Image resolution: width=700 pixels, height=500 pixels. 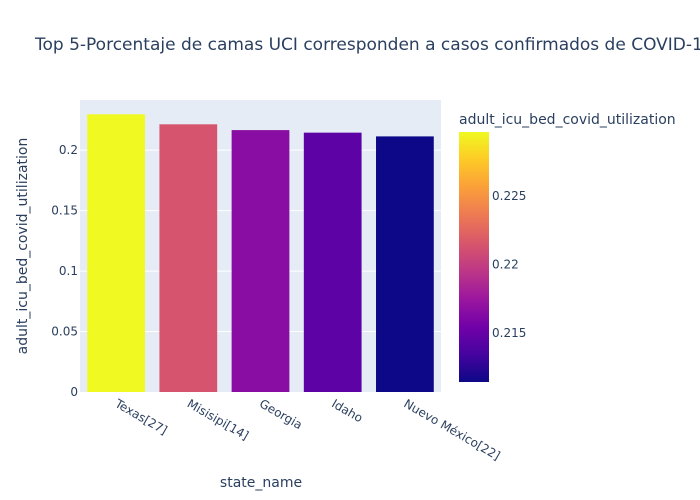 What do you see at coordinates (509, 333) in the screenshot?
I see `colorbar-tick-label: 0.215` at bounding box center [509, 333].